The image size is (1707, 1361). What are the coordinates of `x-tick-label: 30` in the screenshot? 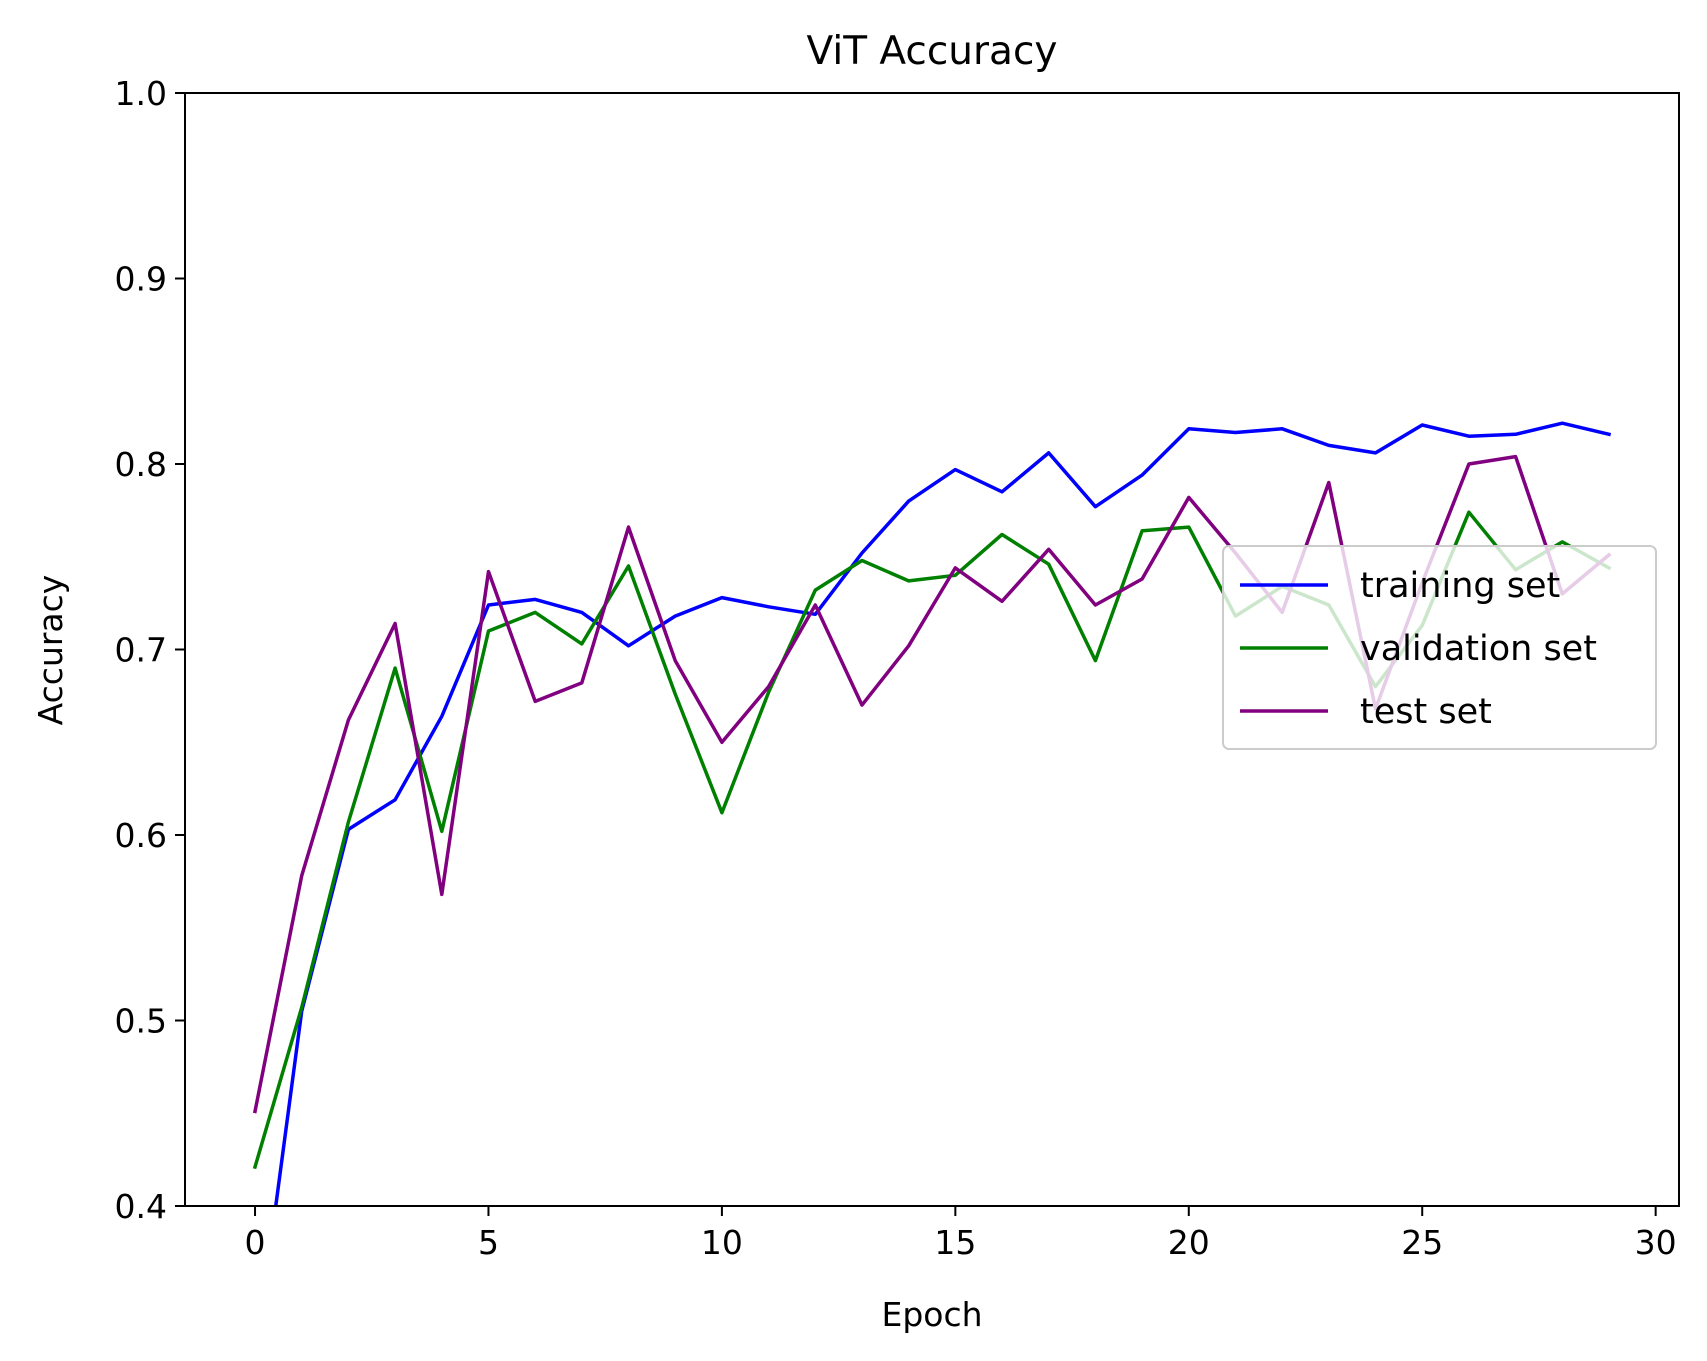 It's located at (1656, 1242).